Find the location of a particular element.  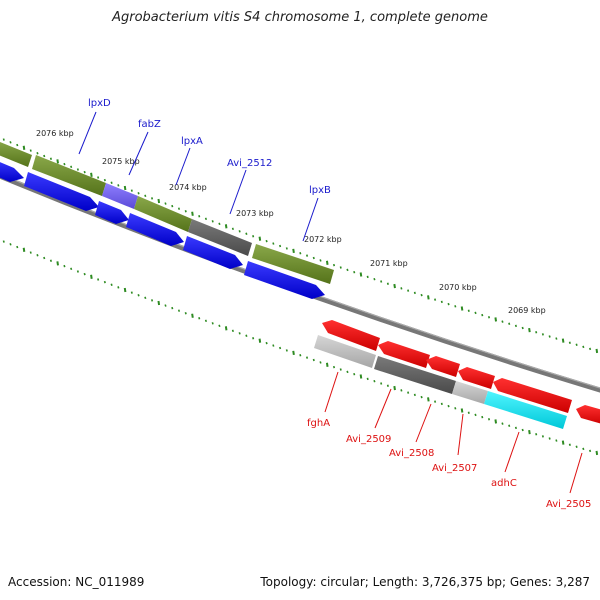

reverse-leader-lines is located at coordinates (453, 432).